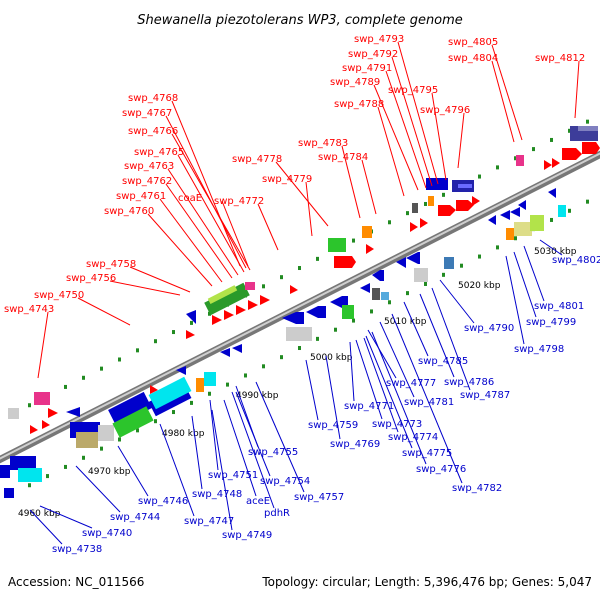 This screenshot has height=600, width=600. Describe the element at coordinates (477, 488) in the screenshot. I see `reverse-gene-label: swp_4782` at that location.